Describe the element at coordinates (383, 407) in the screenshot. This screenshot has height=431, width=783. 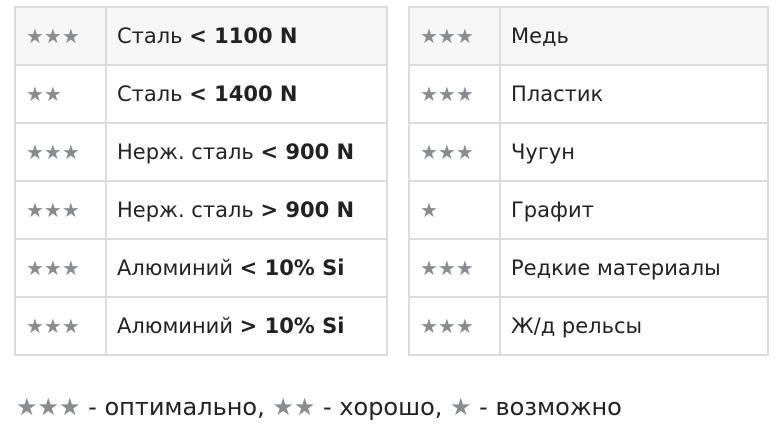
I see `legend-text: - хорошо,` at that location.